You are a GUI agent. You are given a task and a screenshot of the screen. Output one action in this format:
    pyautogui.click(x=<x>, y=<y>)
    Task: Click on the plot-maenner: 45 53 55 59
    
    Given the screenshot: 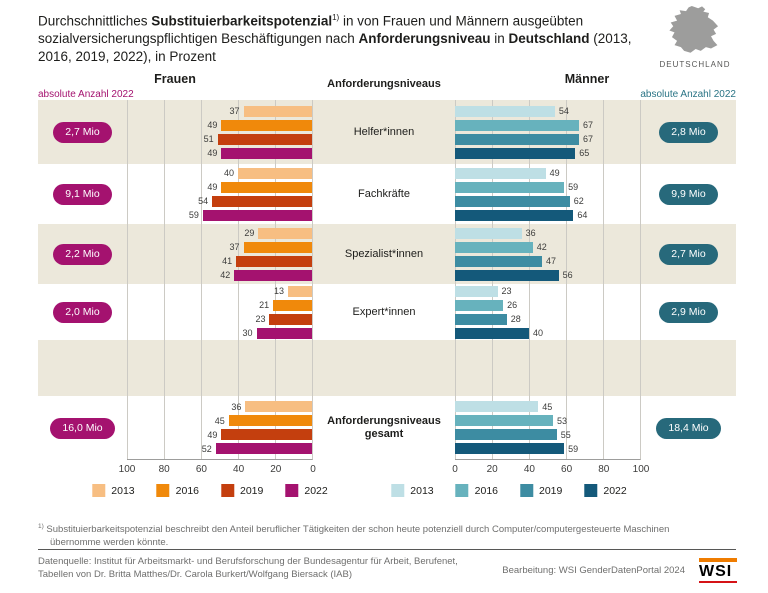 What is the action you would take?
    pyautogui.click(x=548, y=428)
    